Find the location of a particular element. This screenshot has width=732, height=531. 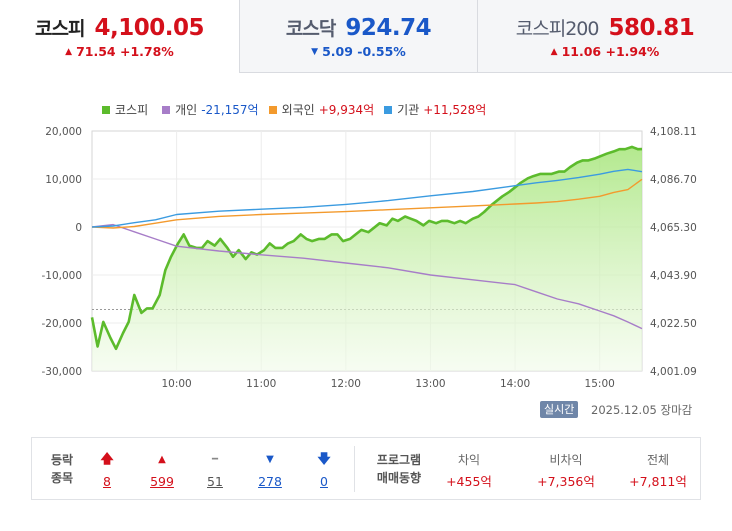

tab-kosdaq-name: 코스닥 is located at coordinates (310, 29).